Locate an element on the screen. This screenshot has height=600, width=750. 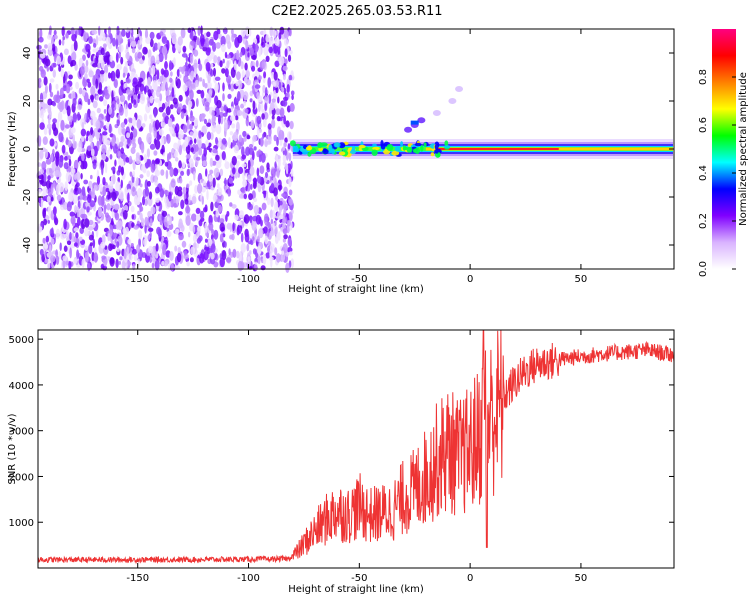
colorbar-tick-label: 0.8 is located at coordinates (703, 77).